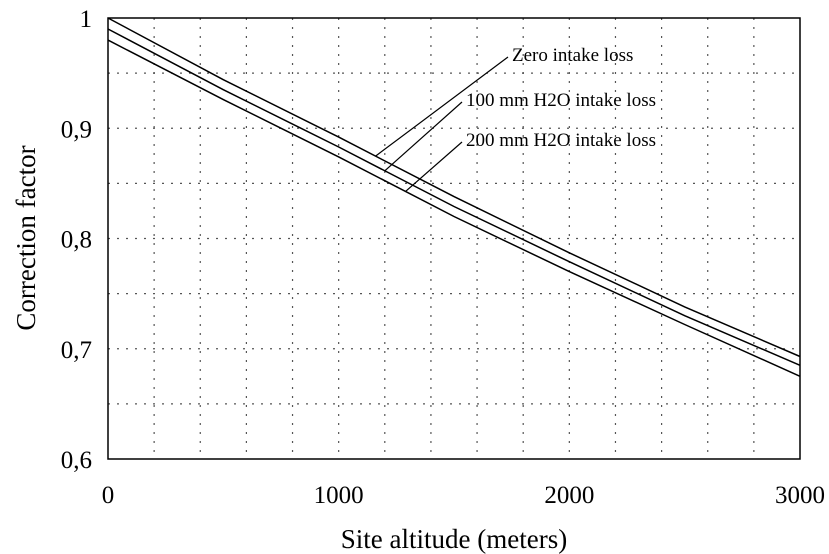 The width and height of the screenshot is (829, 554). Describe the element at coordinates (569, 495) in the screenshot. I see `x-tick-label: 2000` at that location.